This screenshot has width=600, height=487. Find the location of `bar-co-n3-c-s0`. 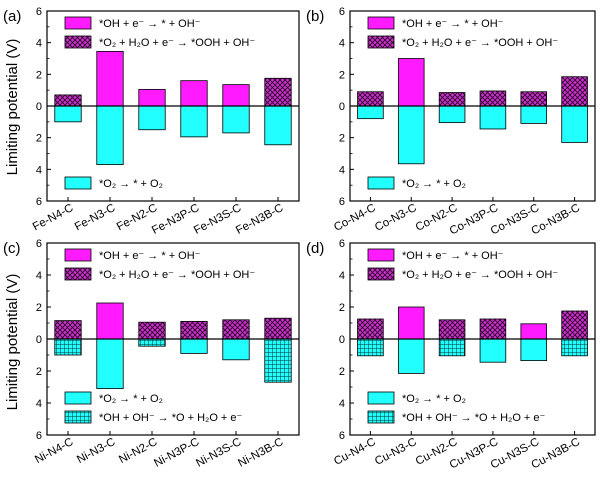

bar-co-n3-c-s0 is located at coordinates (411, 82).